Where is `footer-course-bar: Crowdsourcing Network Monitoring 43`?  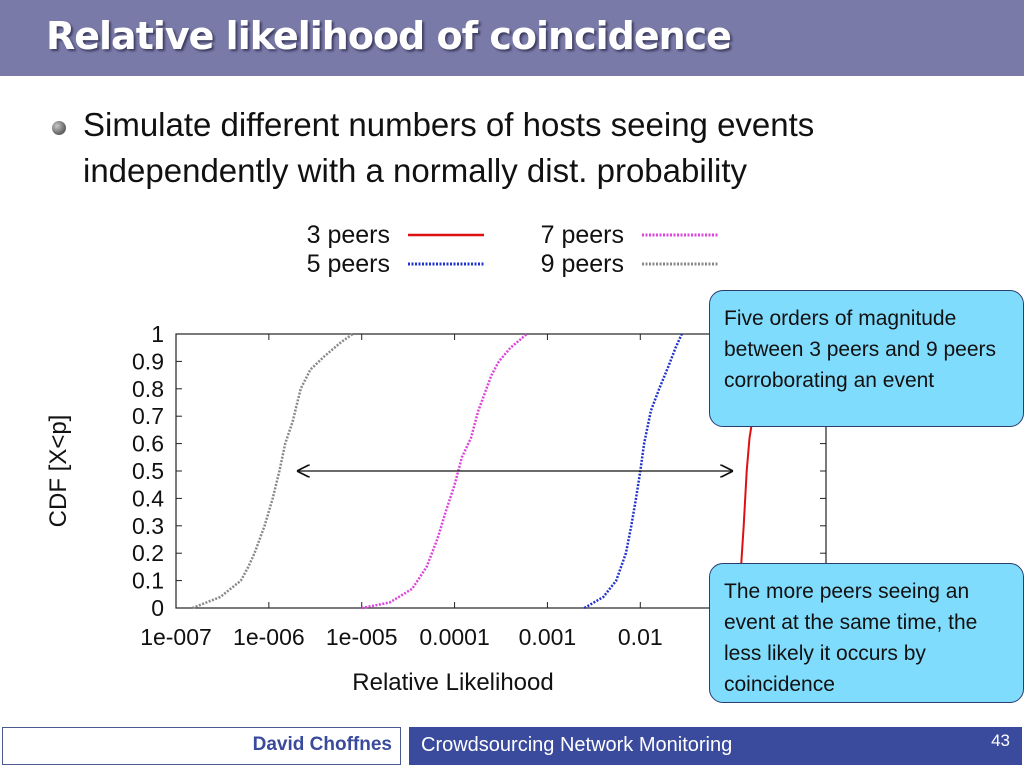 footer-course-bar: Crowdsourcing Network Monitoring 43 is located at coordinates (715, 746).